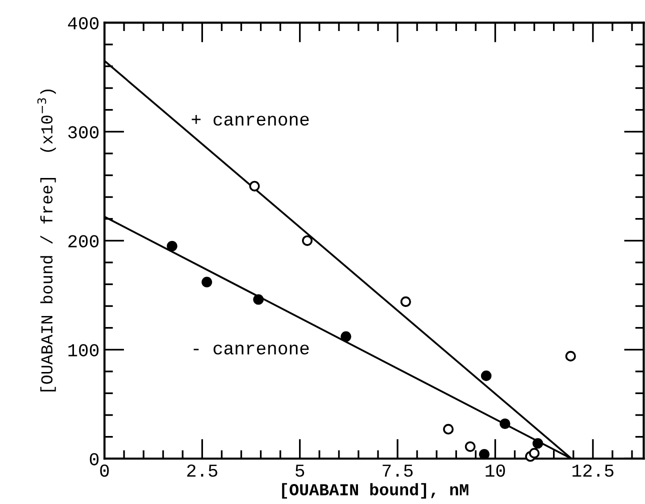 This screenshot has width=645, height=504. What do you see at coordinates (397, 470) in the screenshot?
I see `x-tick-label: 7.5` at bounding box center [397, 470].